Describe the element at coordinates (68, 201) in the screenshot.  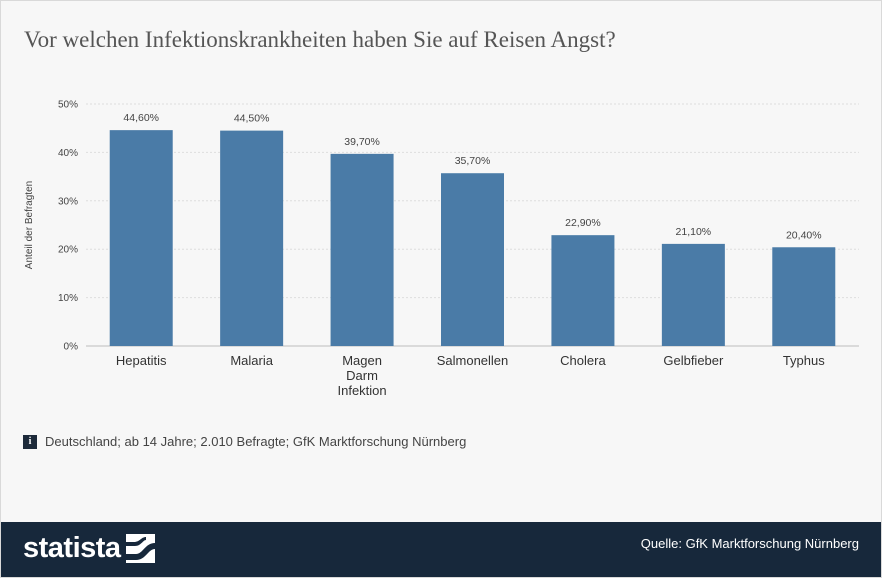
I see `y-tick-label: 30%` at that location.